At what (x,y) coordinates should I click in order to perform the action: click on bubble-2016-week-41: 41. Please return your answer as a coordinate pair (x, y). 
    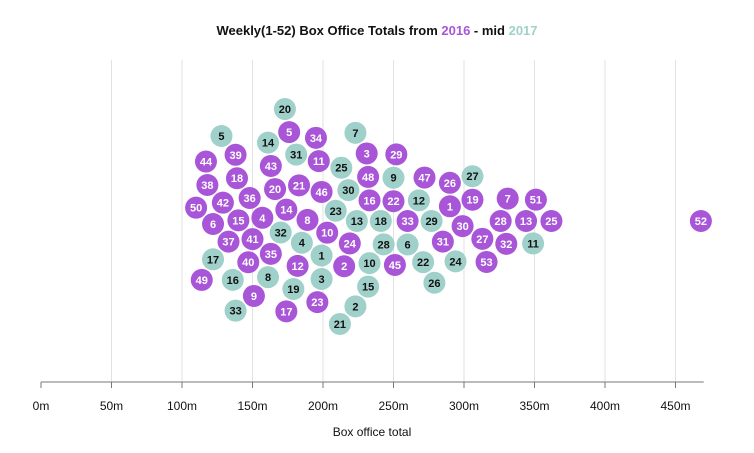
    Looking at the image, I should click on (252, 239).